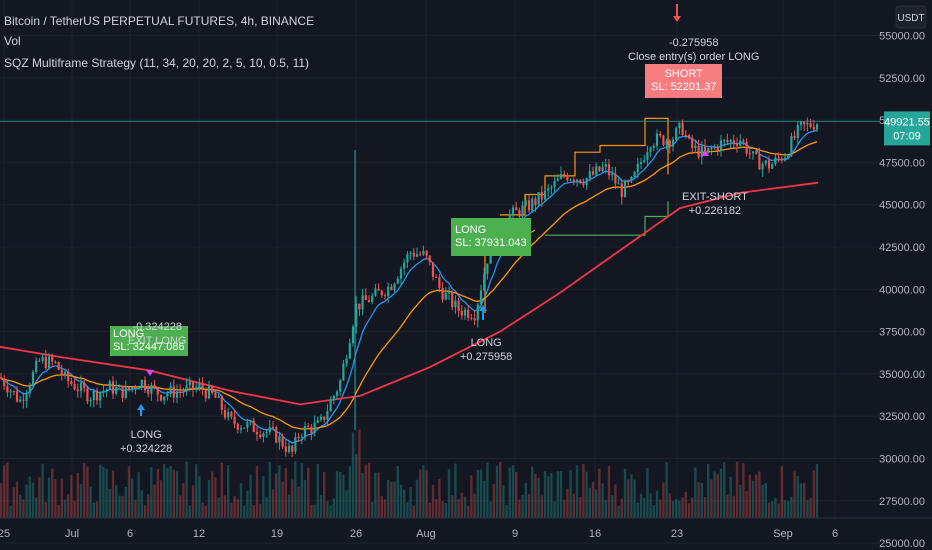 This screenshot has width=932, height=550. What do you see at coordinates (835, 534) in the screenshot?
I see `time-tick-label: 6` at bounding box center [835, 534].